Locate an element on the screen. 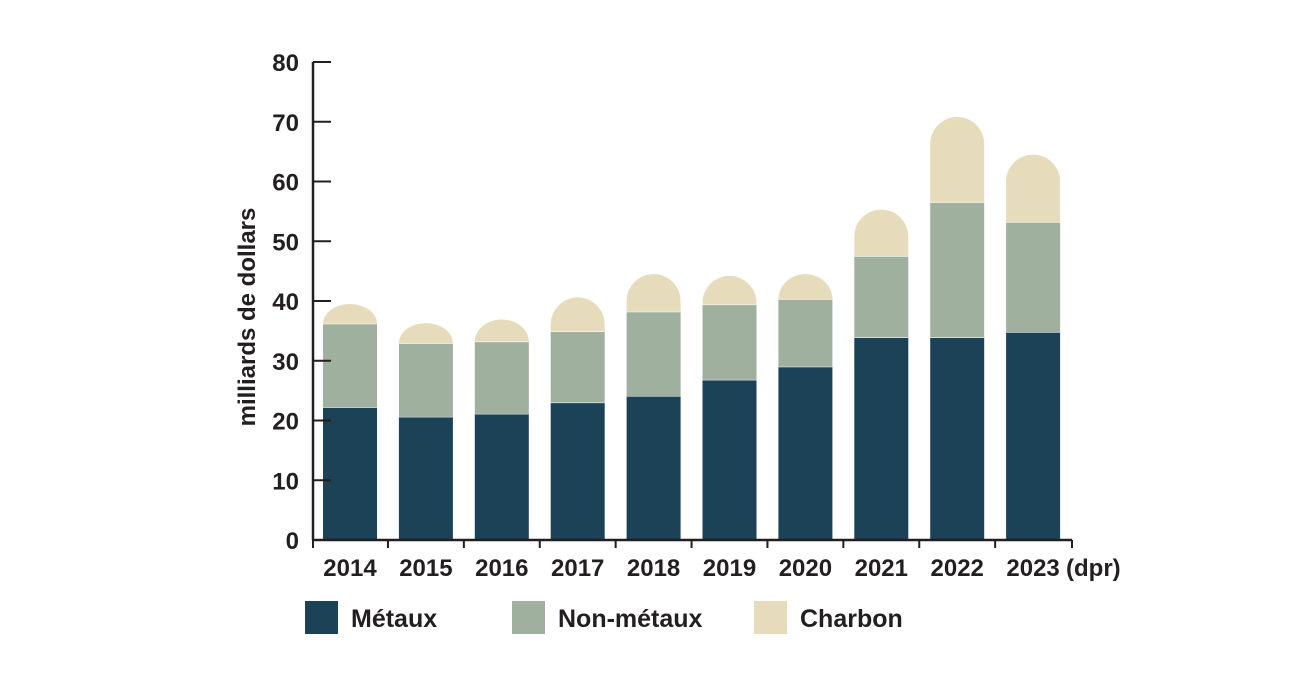  y-tick-label: 10 is located at coordinates (285, 481).